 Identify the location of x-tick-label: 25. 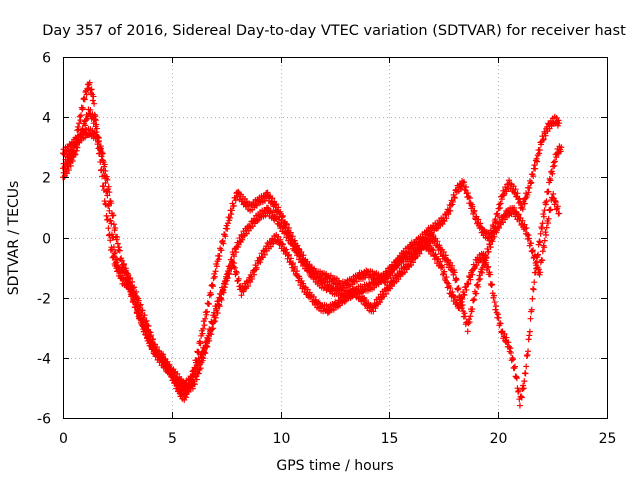
(608, 439).